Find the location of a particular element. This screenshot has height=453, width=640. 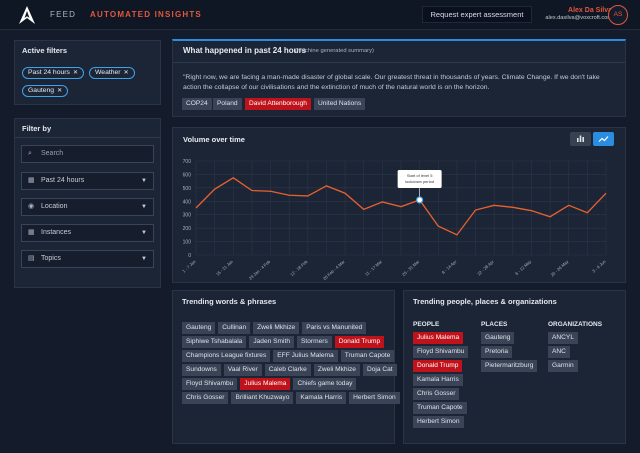

filter-chip-label: Past 24 hours is located at coordinates (49, 72).